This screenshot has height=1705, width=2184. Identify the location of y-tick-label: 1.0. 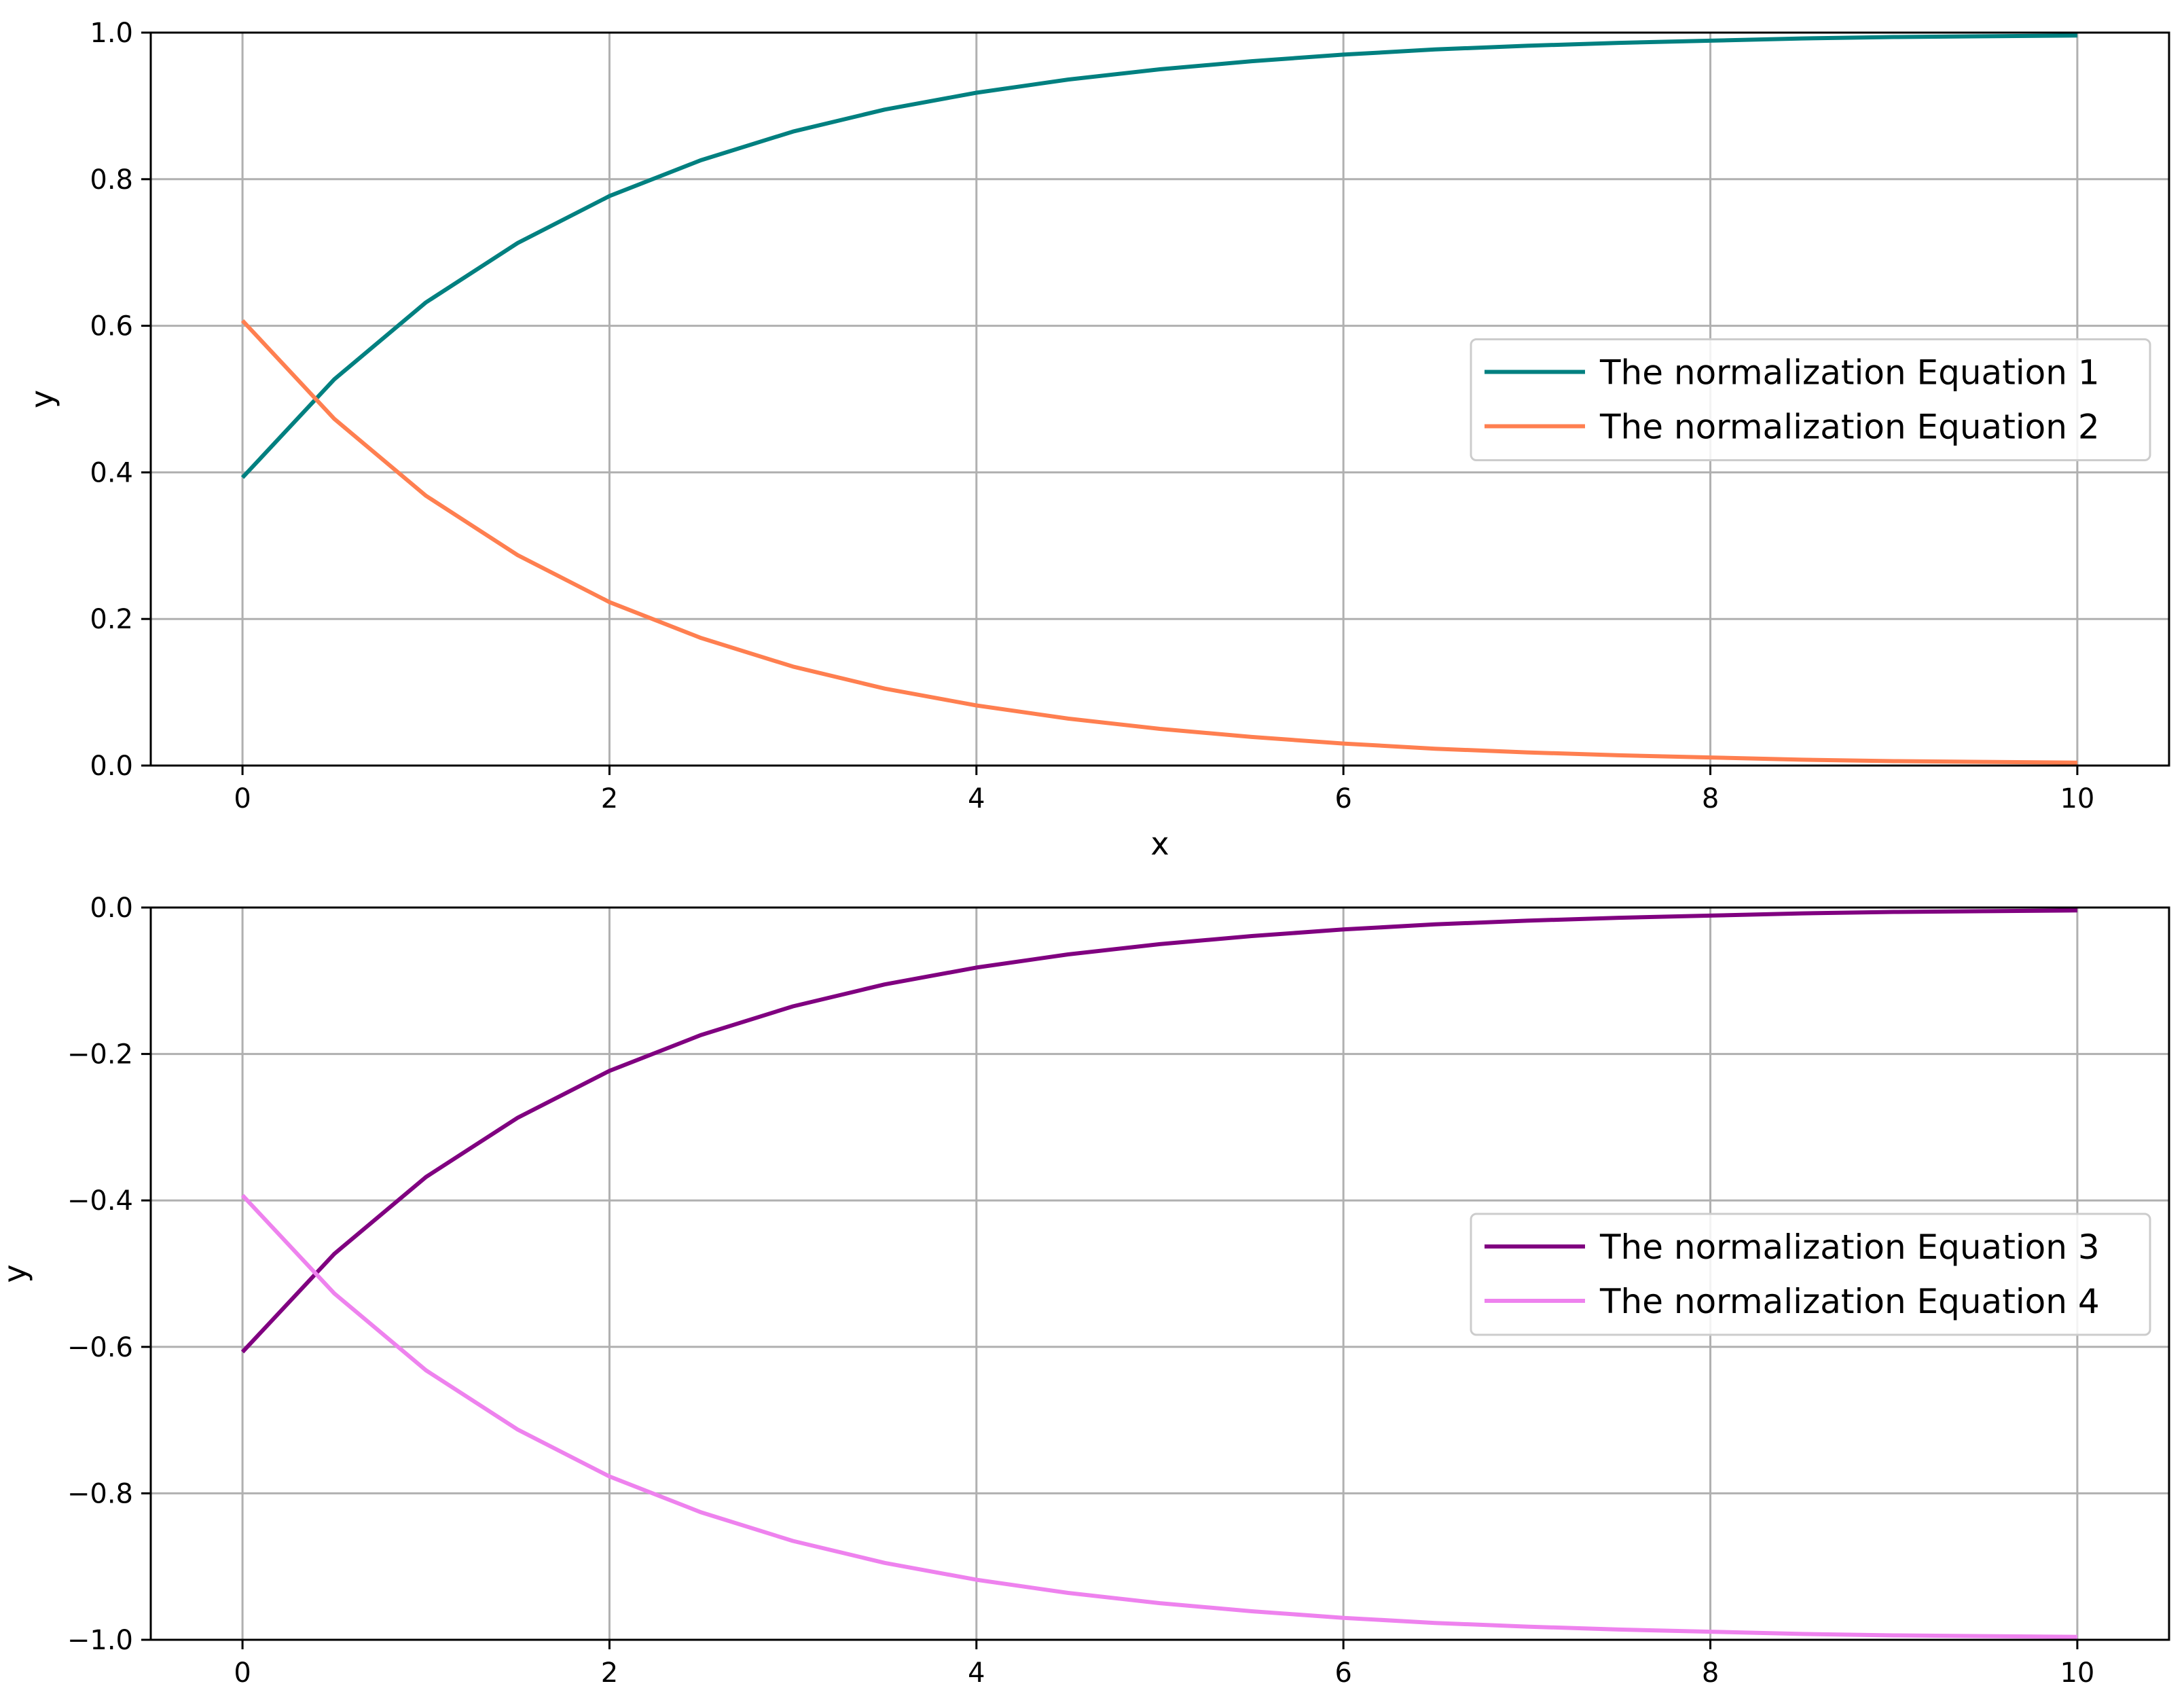
(111, 33).